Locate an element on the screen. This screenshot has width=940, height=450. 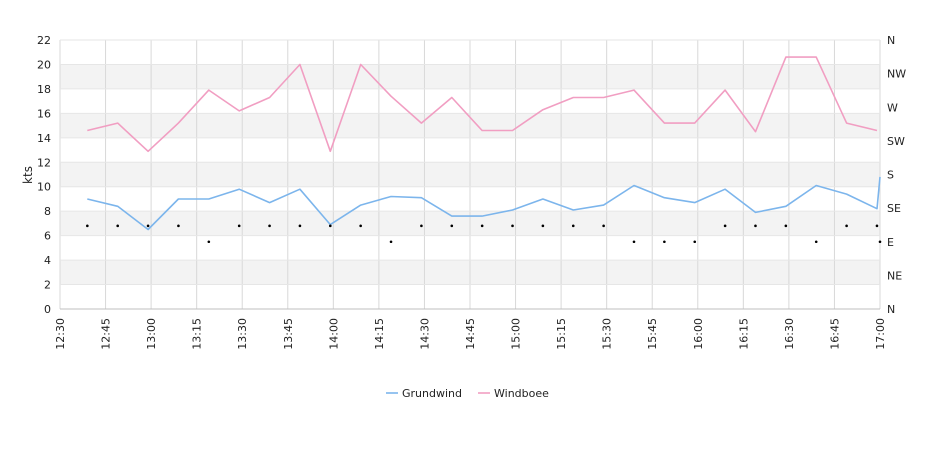
y-tick-label: 10 is located at coordinates (44, 187).